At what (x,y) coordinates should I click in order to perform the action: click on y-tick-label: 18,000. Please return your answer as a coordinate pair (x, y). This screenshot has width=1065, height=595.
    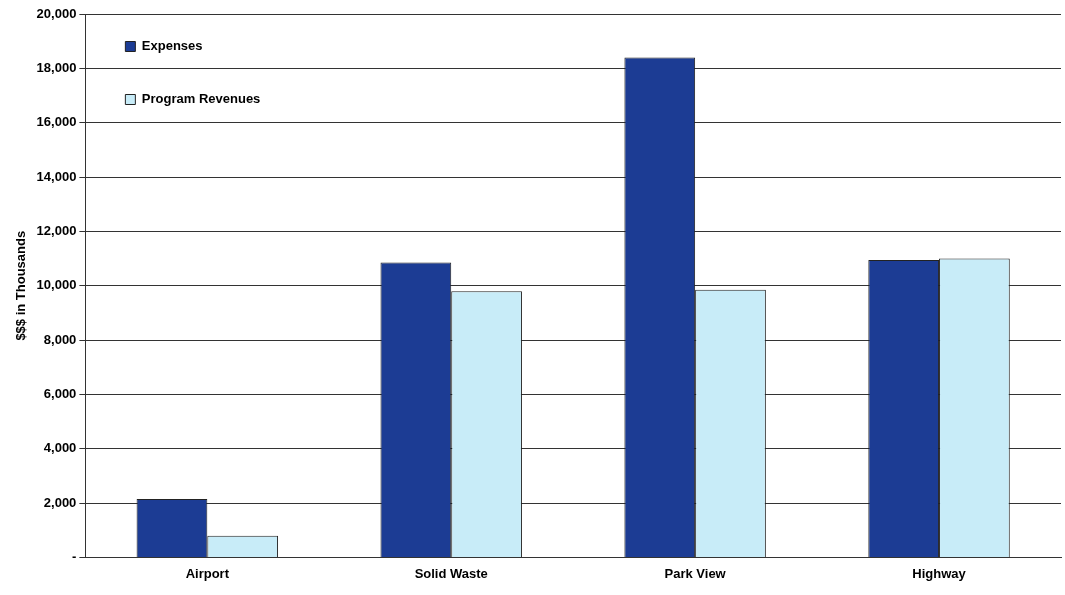
    Looking at the image, I should click on (56, 67).